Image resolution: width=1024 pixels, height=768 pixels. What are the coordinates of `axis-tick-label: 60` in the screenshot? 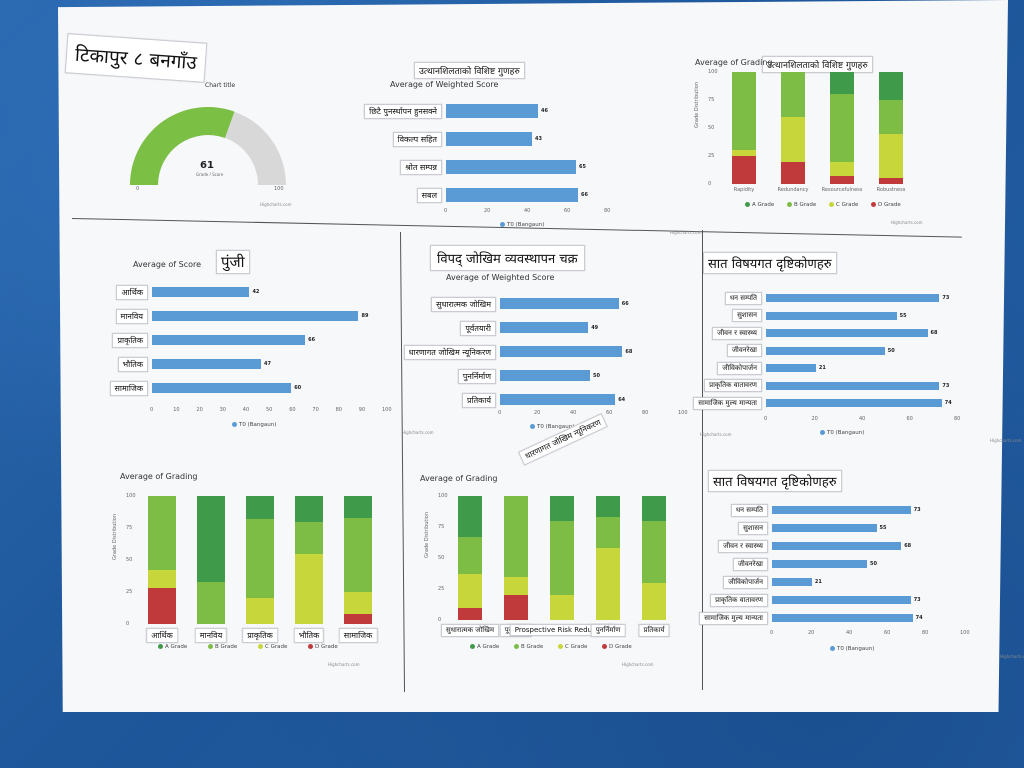 It's located at (909, 419).